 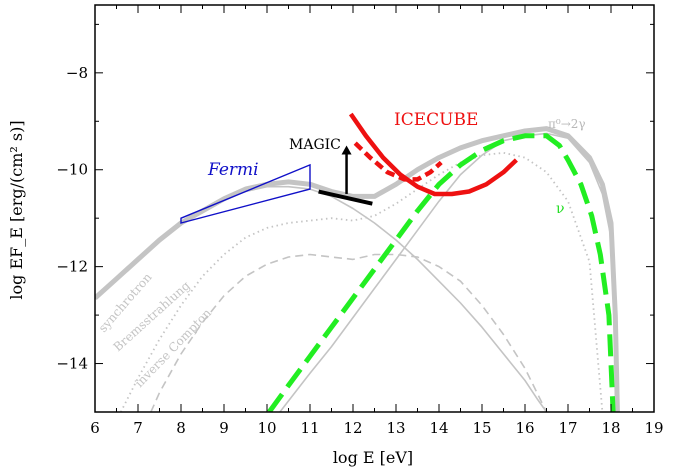 I want to click on x-tick-label: 6, so click(x=95, y=428).